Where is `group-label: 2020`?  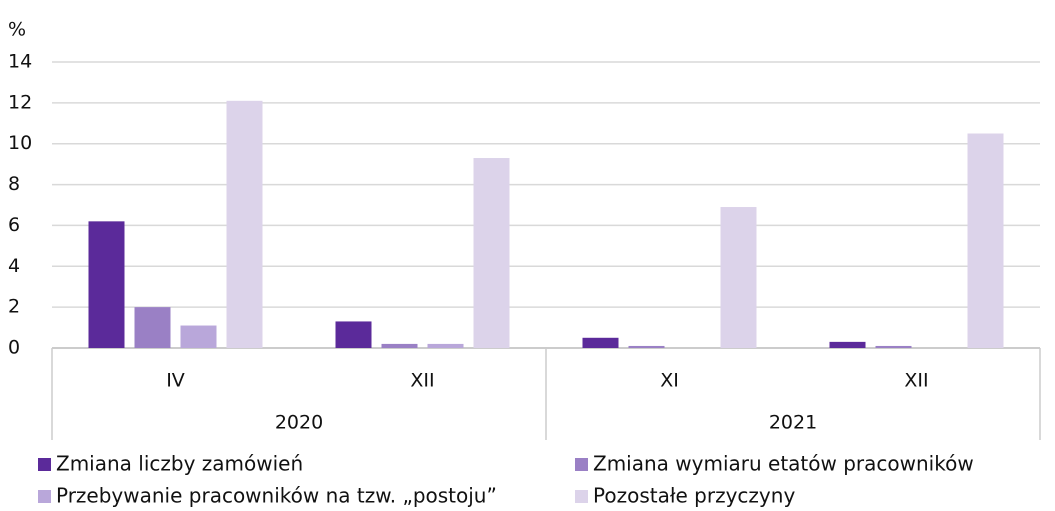
group-label: 2020 is located at coordinates (299, 423).